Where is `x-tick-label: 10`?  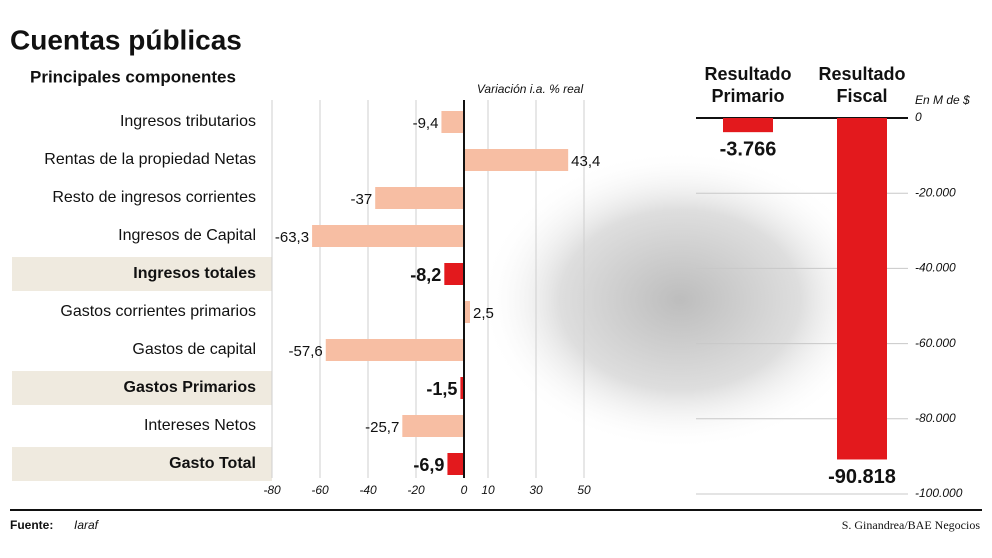
x-tick-label: 10 is located at coordinates (488, 490).